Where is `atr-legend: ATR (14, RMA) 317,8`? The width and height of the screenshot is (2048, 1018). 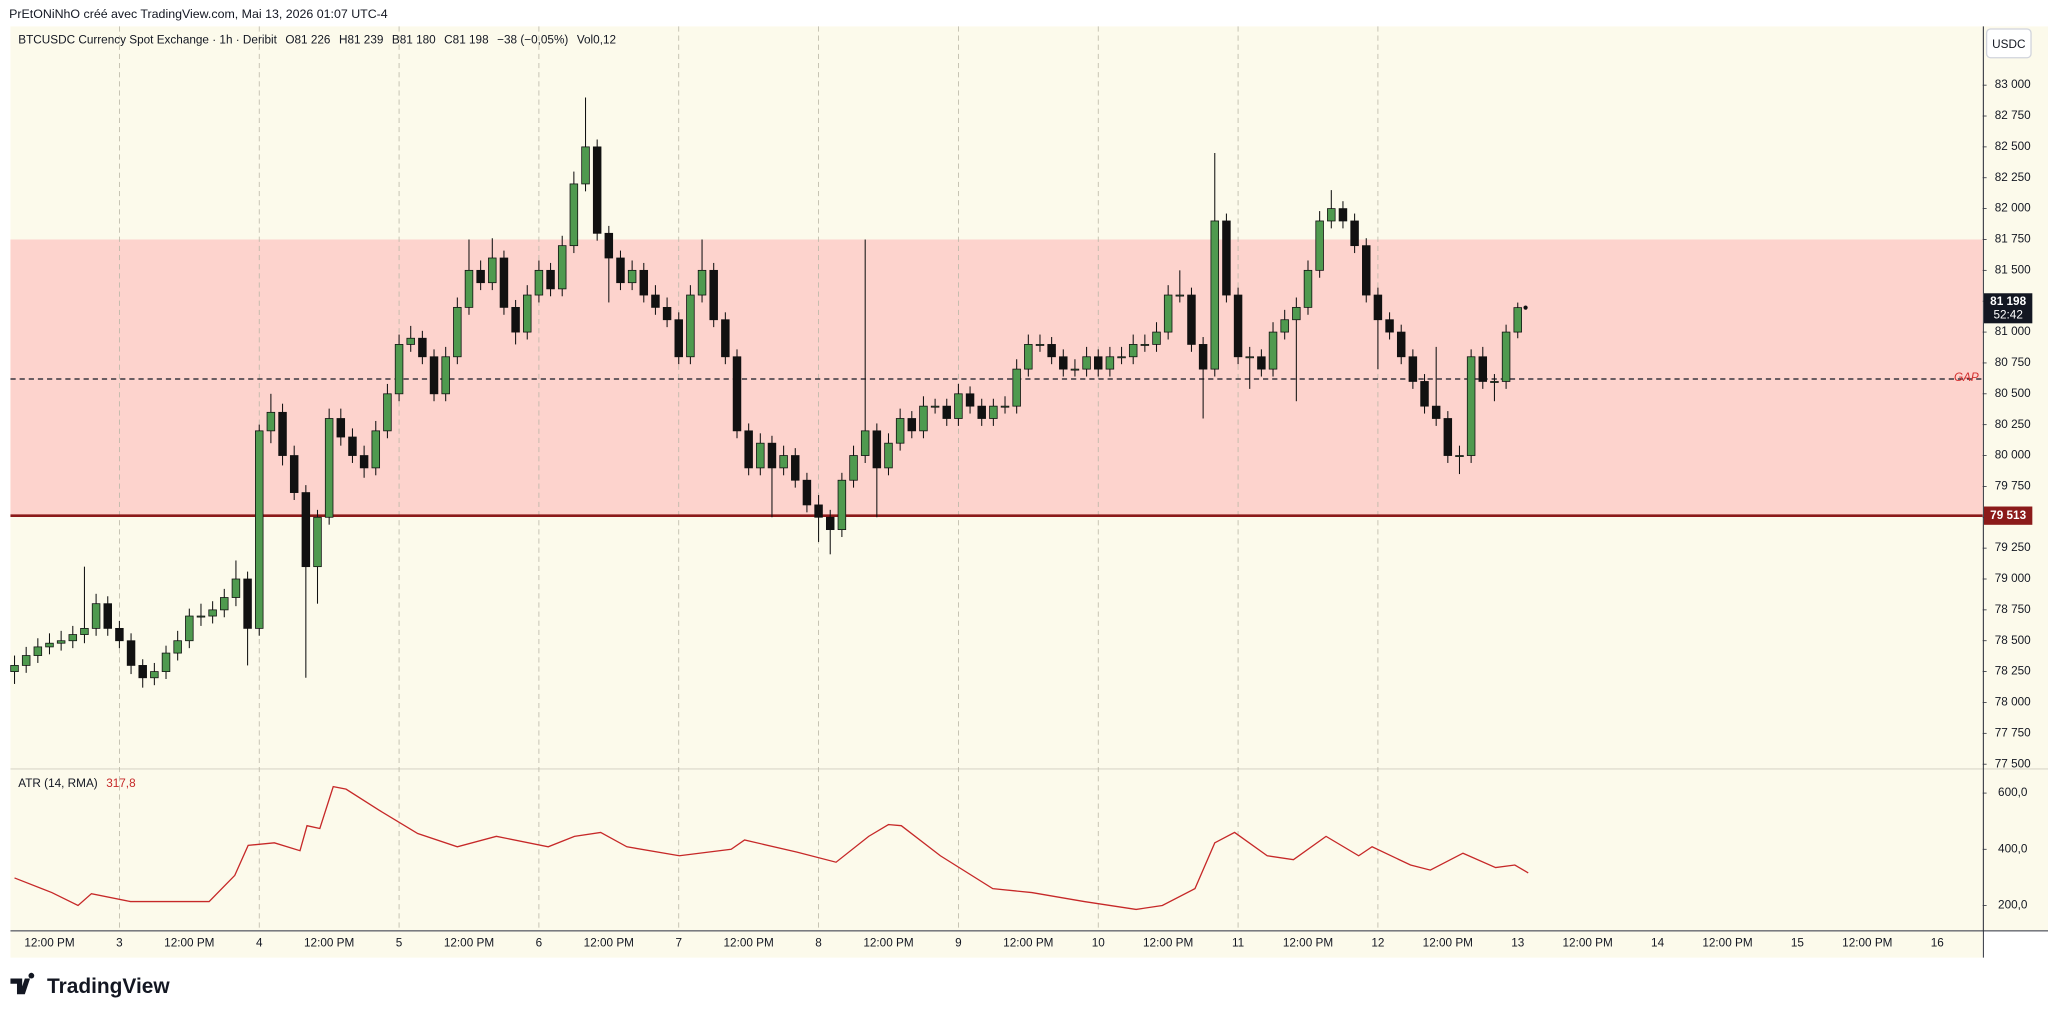
atr-legend: ATR (14, RMA) 317,8 is located at coordinates (77, 783).